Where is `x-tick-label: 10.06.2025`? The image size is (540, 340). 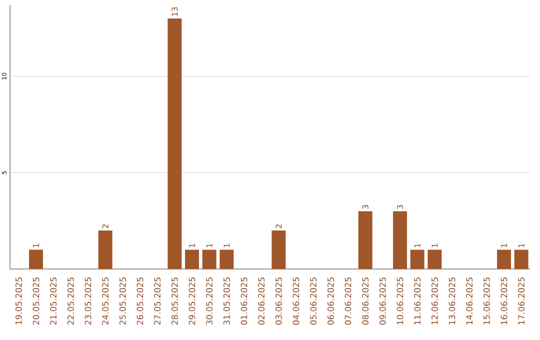
x-tick-label: 10.06.2025 is located at coordinates (400, 301).